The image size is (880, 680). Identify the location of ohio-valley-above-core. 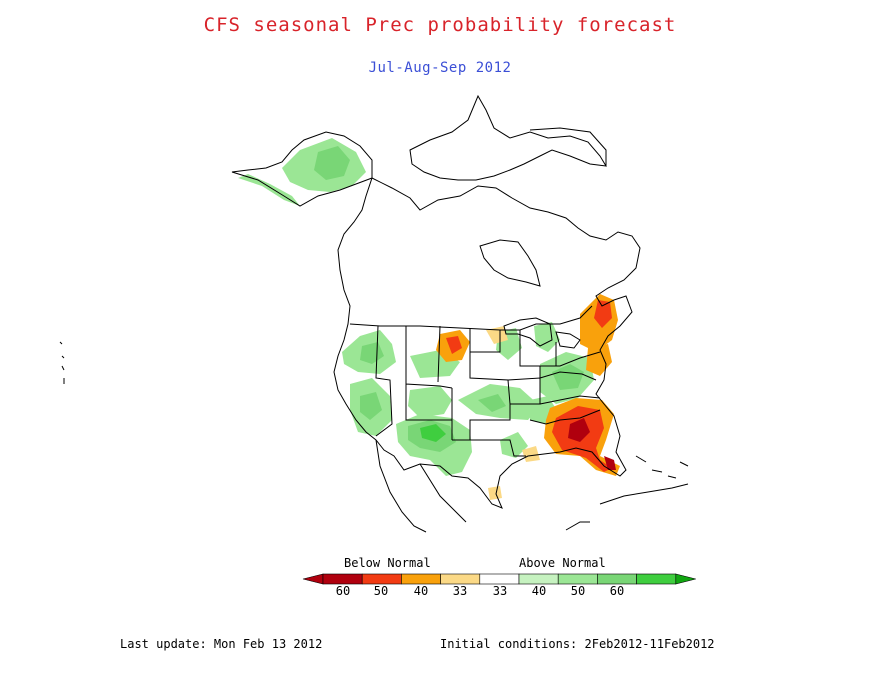
(568, 377).